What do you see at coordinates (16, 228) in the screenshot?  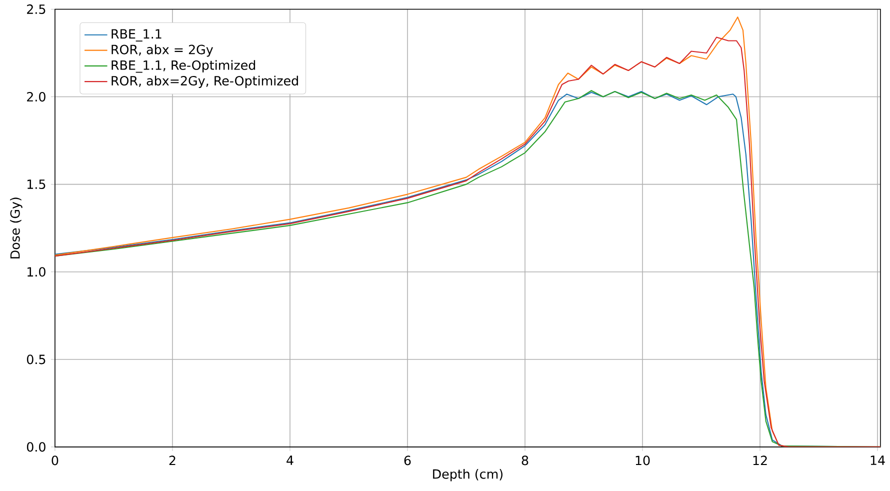 I see `y-axis-title: Dose (Gy)` at bounding box center [16, 228].